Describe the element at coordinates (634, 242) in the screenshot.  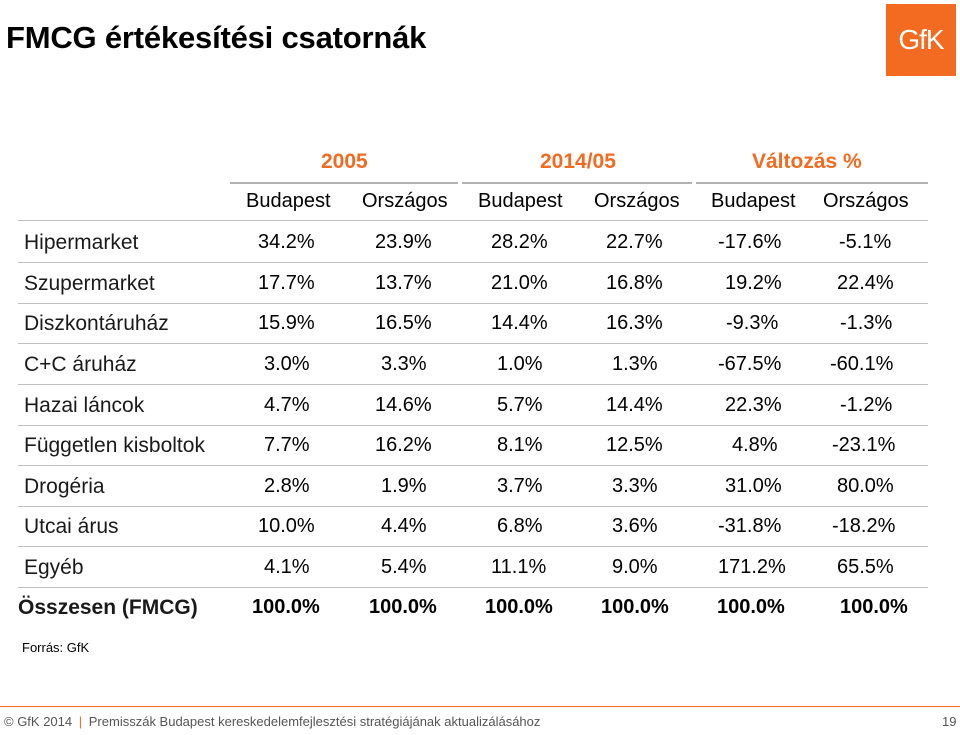
I see `cell: 22.7%` at that location.